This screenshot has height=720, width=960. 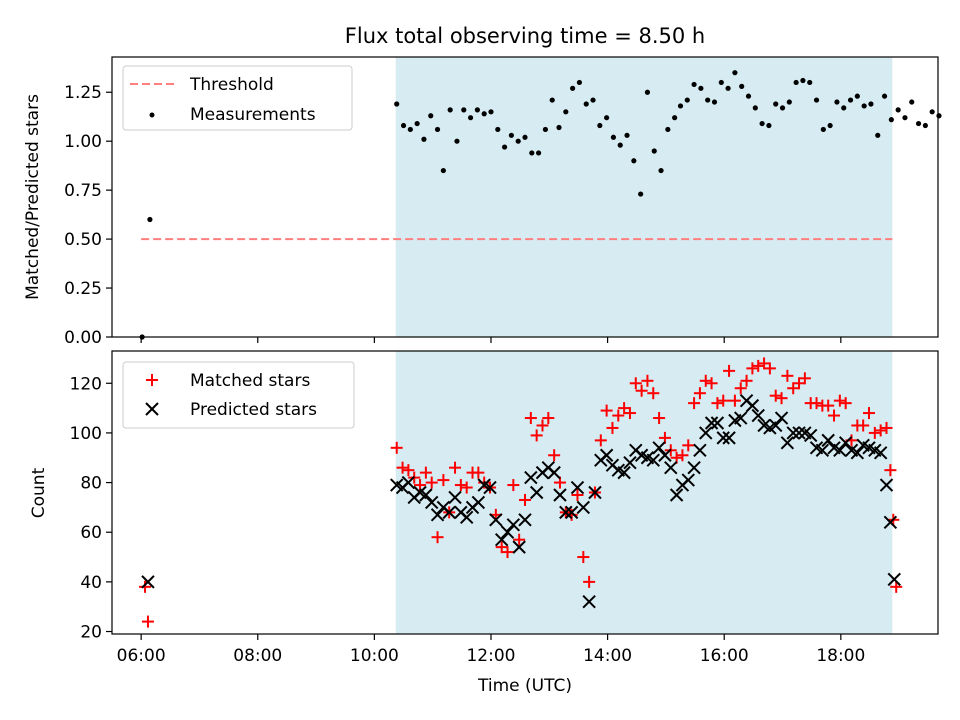 What do you see at coordinates (86, 384) in the screenshot?
I see `y-tick-label: 120` at bounding box center [86, 384].